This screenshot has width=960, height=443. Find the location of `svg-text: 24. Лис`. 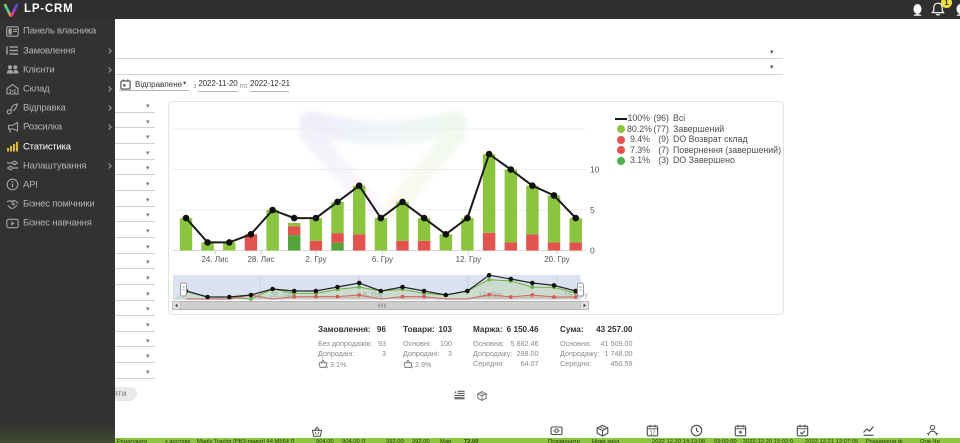

svg-text: 24. Лис is located at coordinates (214, 259).